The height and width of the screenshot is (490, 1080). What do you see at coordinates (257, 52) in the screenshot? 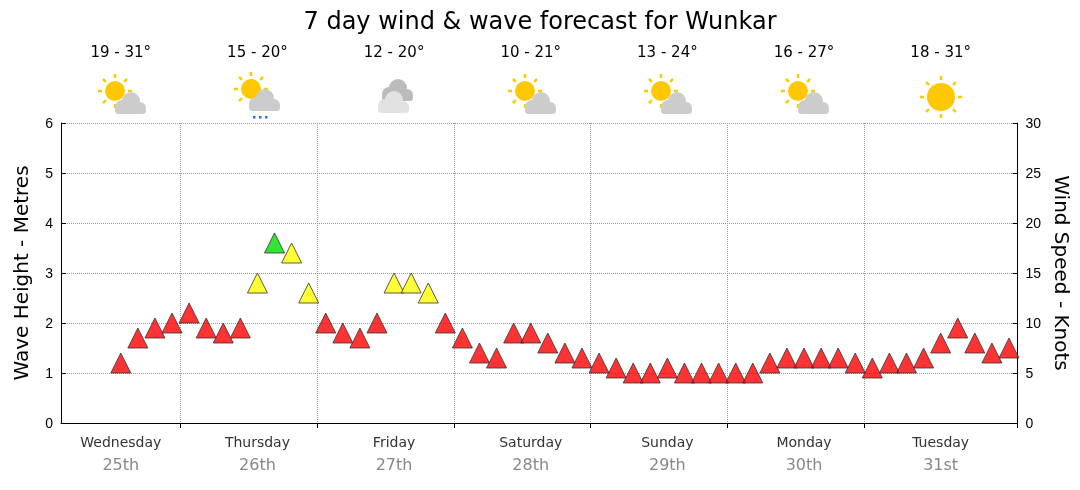
I see `text: 15 - 20°` at bounding box center [257, 52].